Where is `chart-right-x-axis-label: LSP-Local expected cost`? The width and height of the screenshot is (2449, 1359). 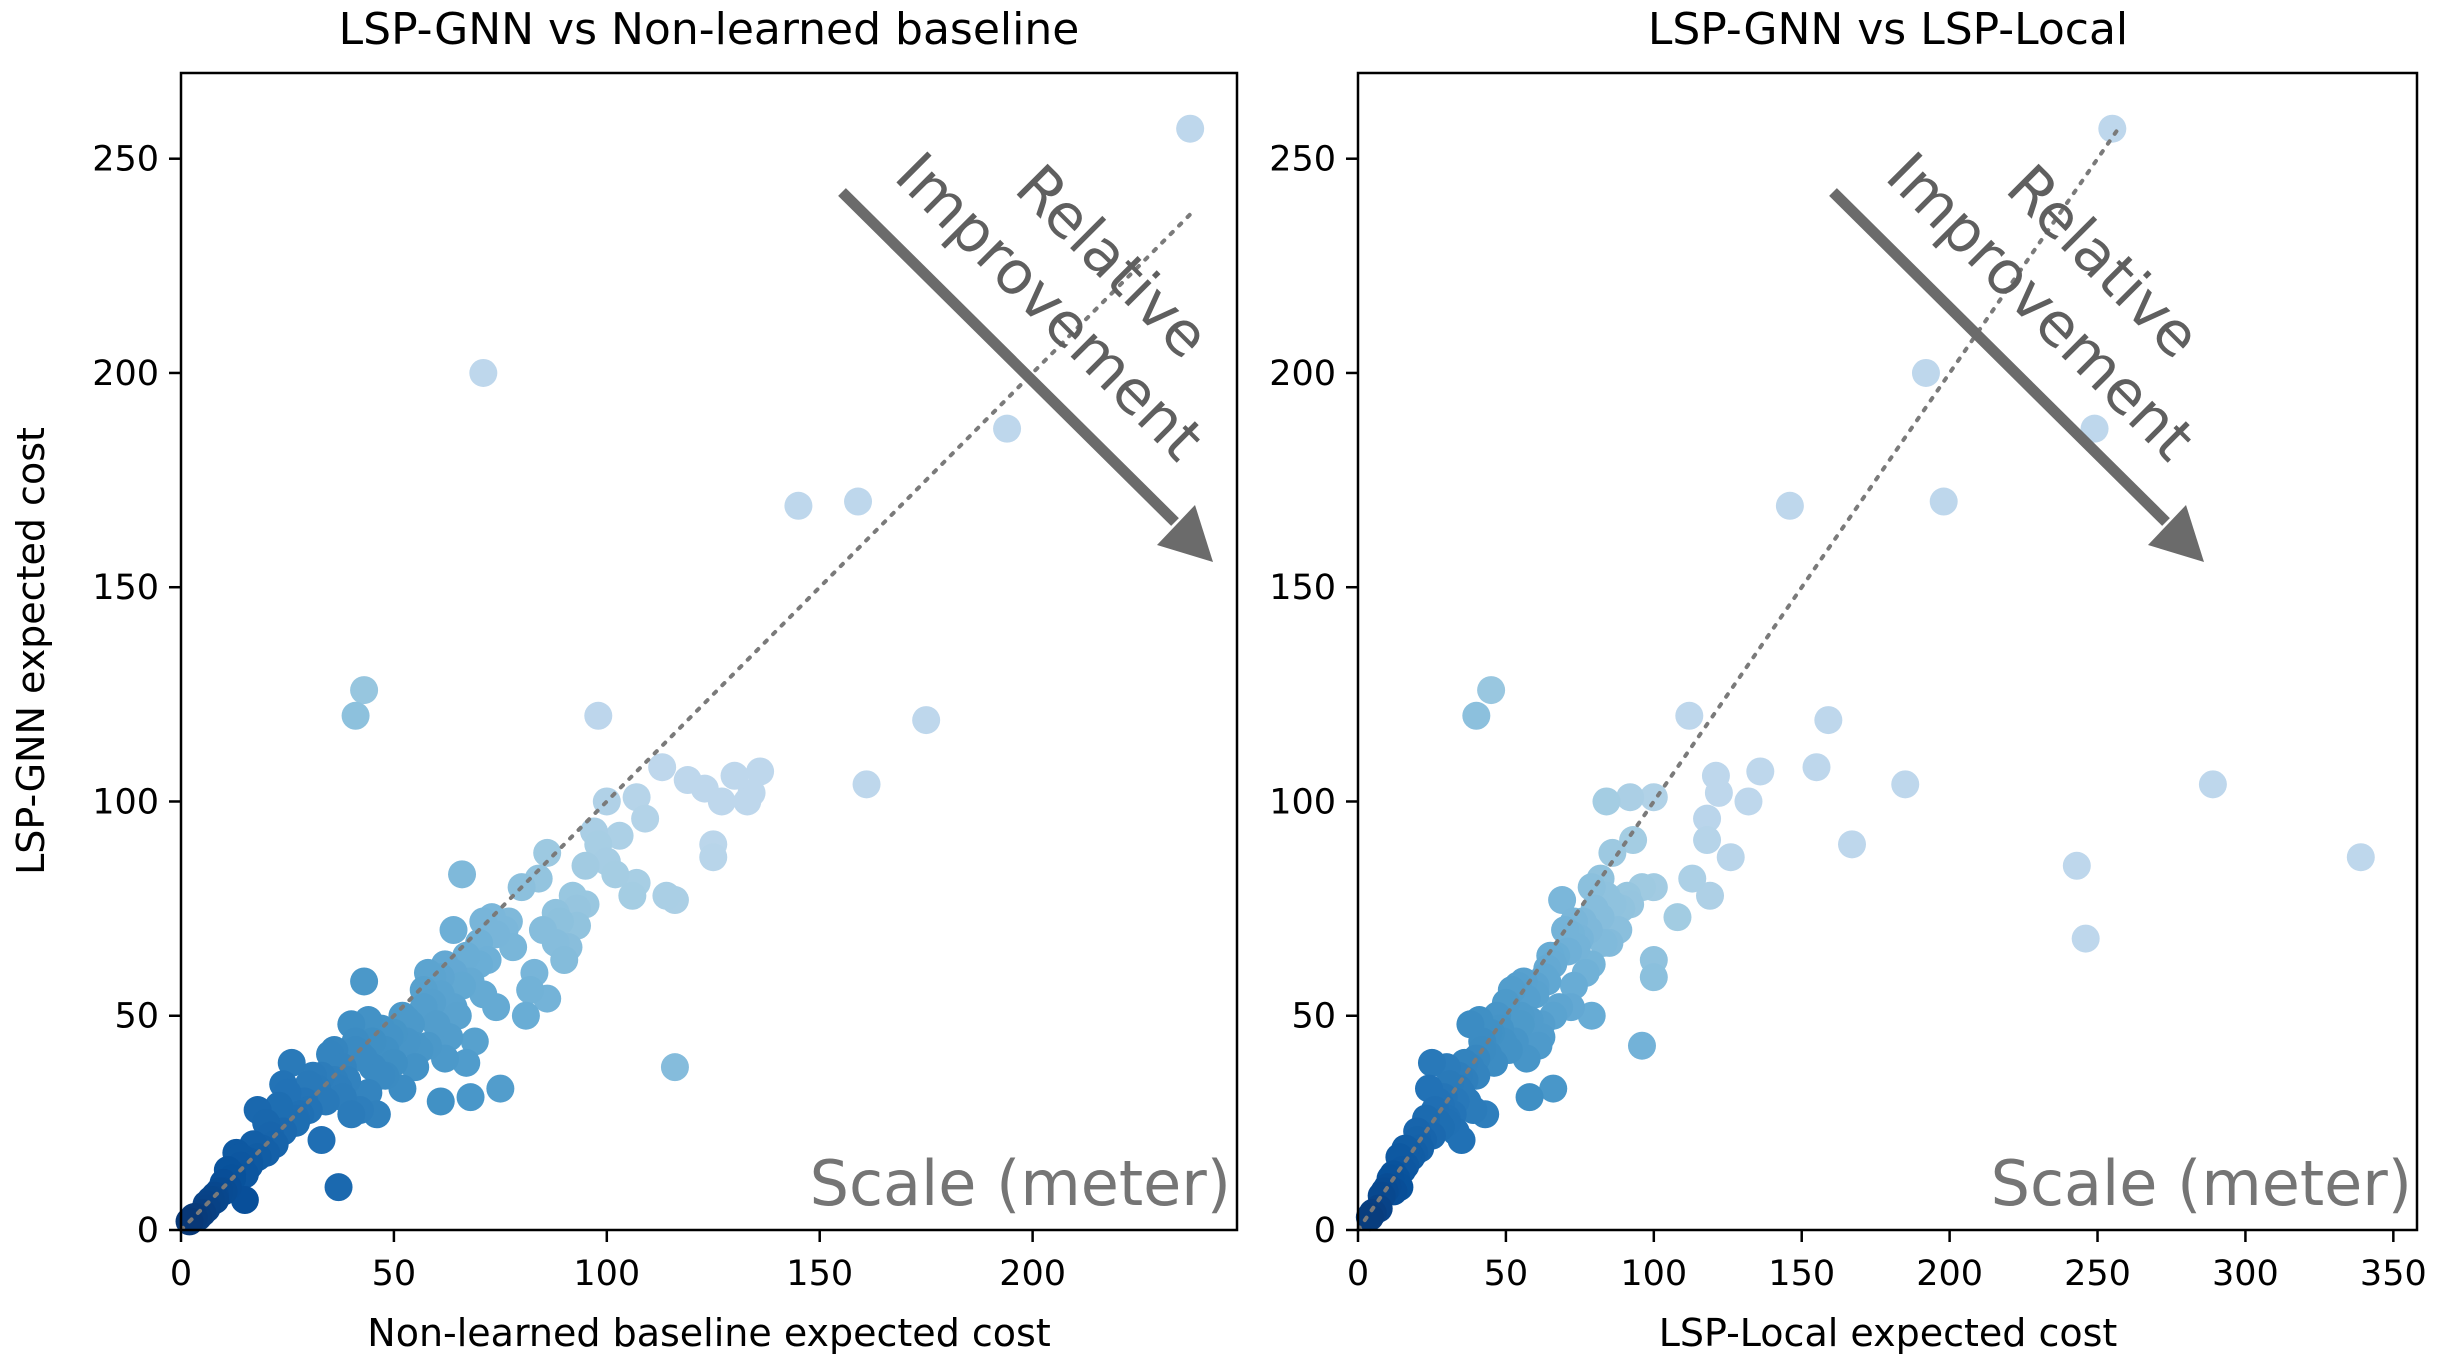 chart-right-x-axis-label: LSP-Local expected cost is located at coordinates (1888, 1333).